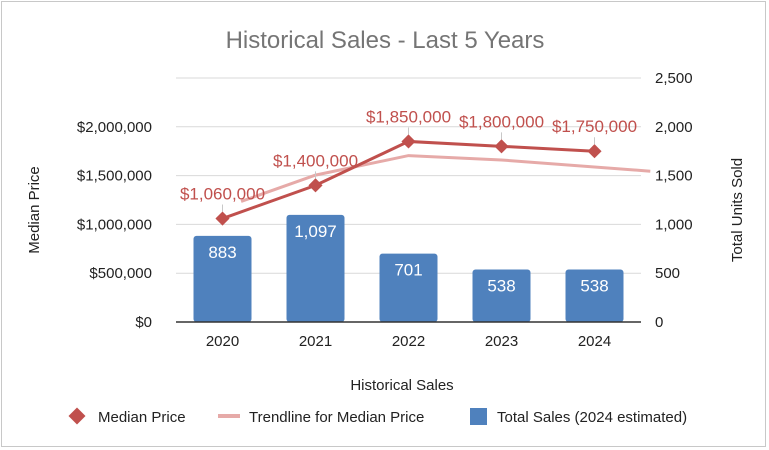 This screenshot has height=450, width=769. What do you see at coordinates (315, 231) in the screenshot?
I see `bar-value-label: 1,097` at bounding box center [315, 231].